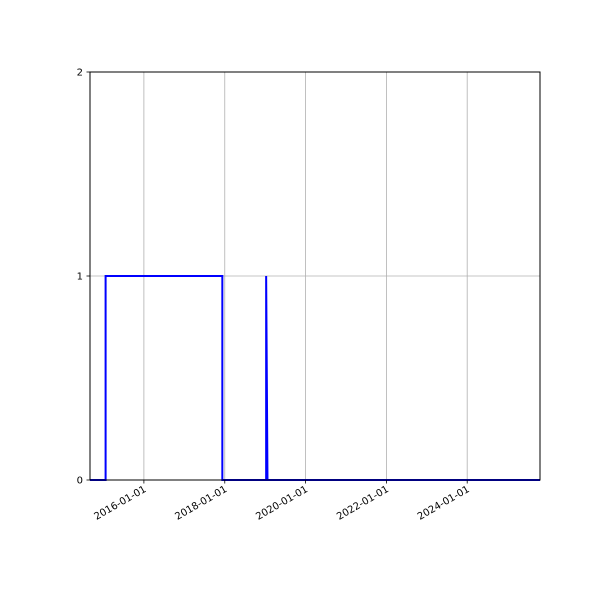 The image size is (600, 600). I want to click on x-tick-label: 2022-01-01, so click(363, 503).